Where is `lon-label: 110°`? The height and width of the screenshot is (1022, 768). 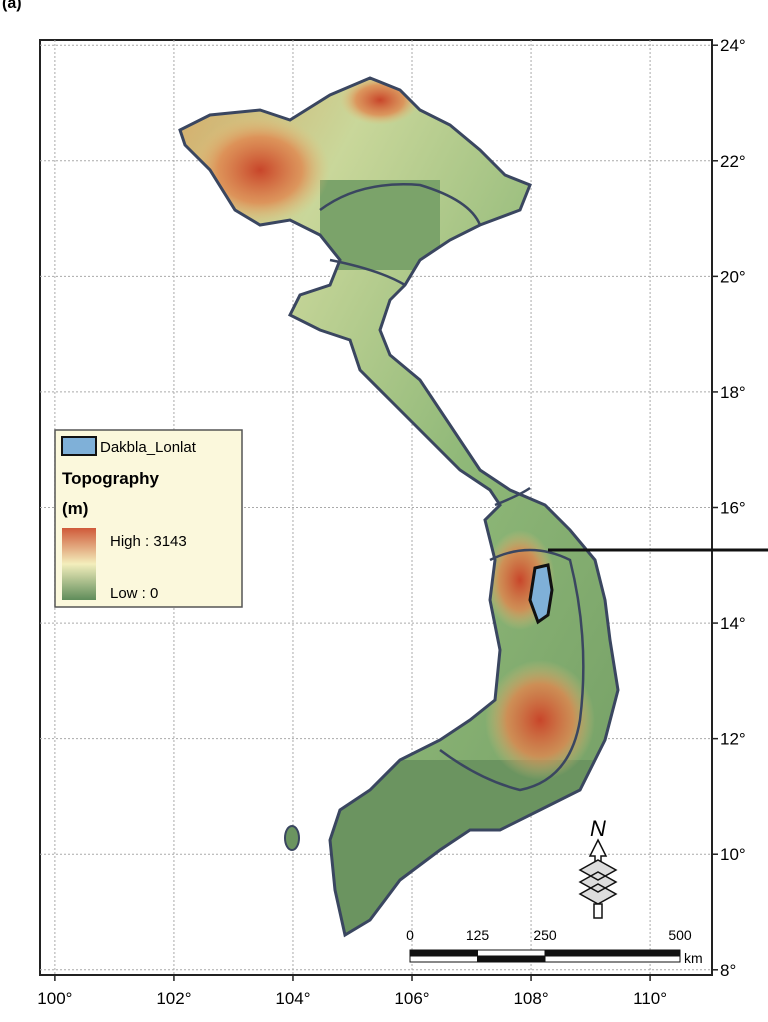
lon-label: 110° is located at coordinates (650, 998).